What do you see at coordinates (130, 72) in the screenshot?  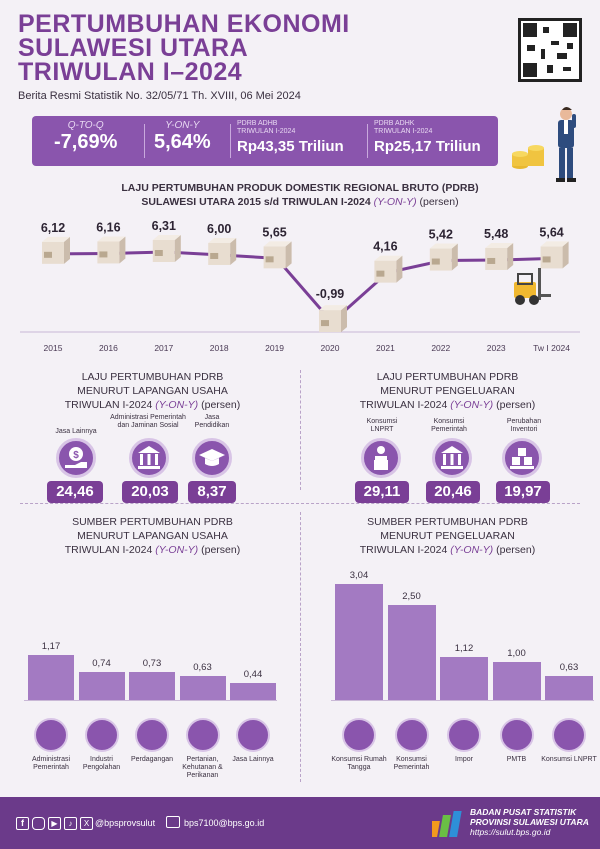 I see `title-line-3: TRIWULAN I–2024` at bounding box center [130, 72].